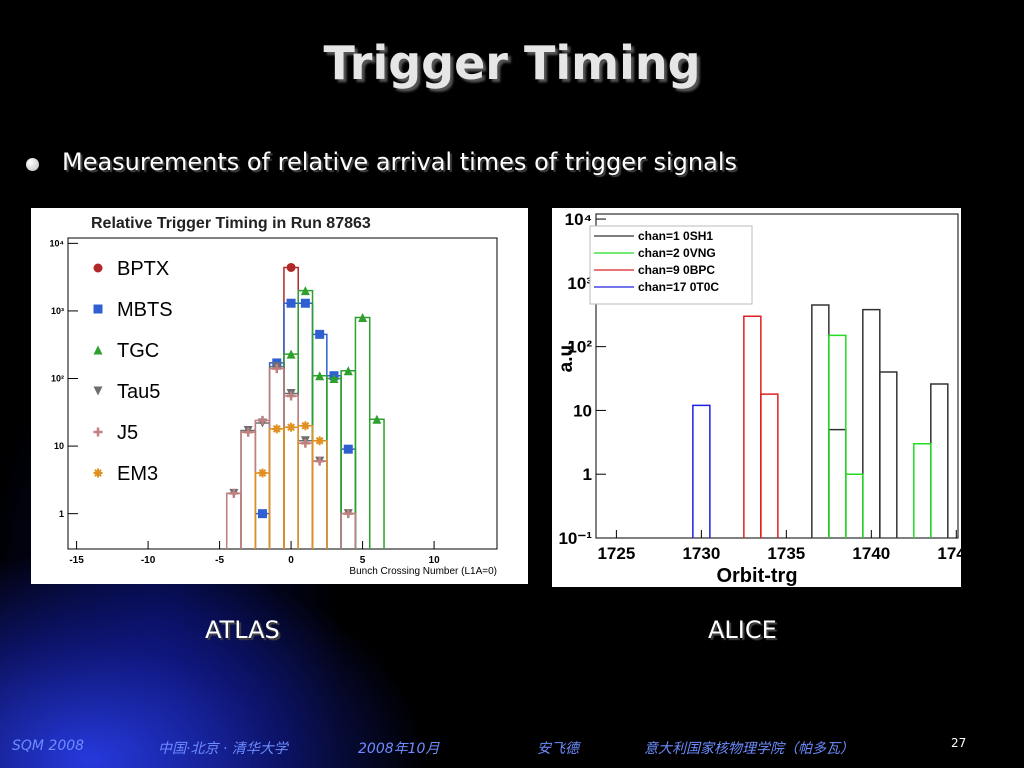  I want to click on x-tick-label: 1740, so click(871, 553).